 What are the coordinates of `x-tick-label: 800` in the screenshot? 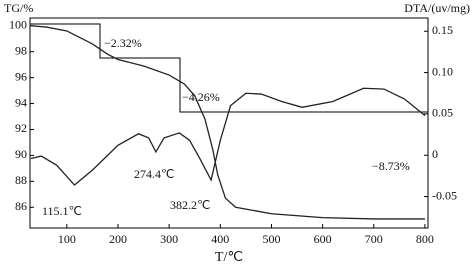 It's located at (425, 239).